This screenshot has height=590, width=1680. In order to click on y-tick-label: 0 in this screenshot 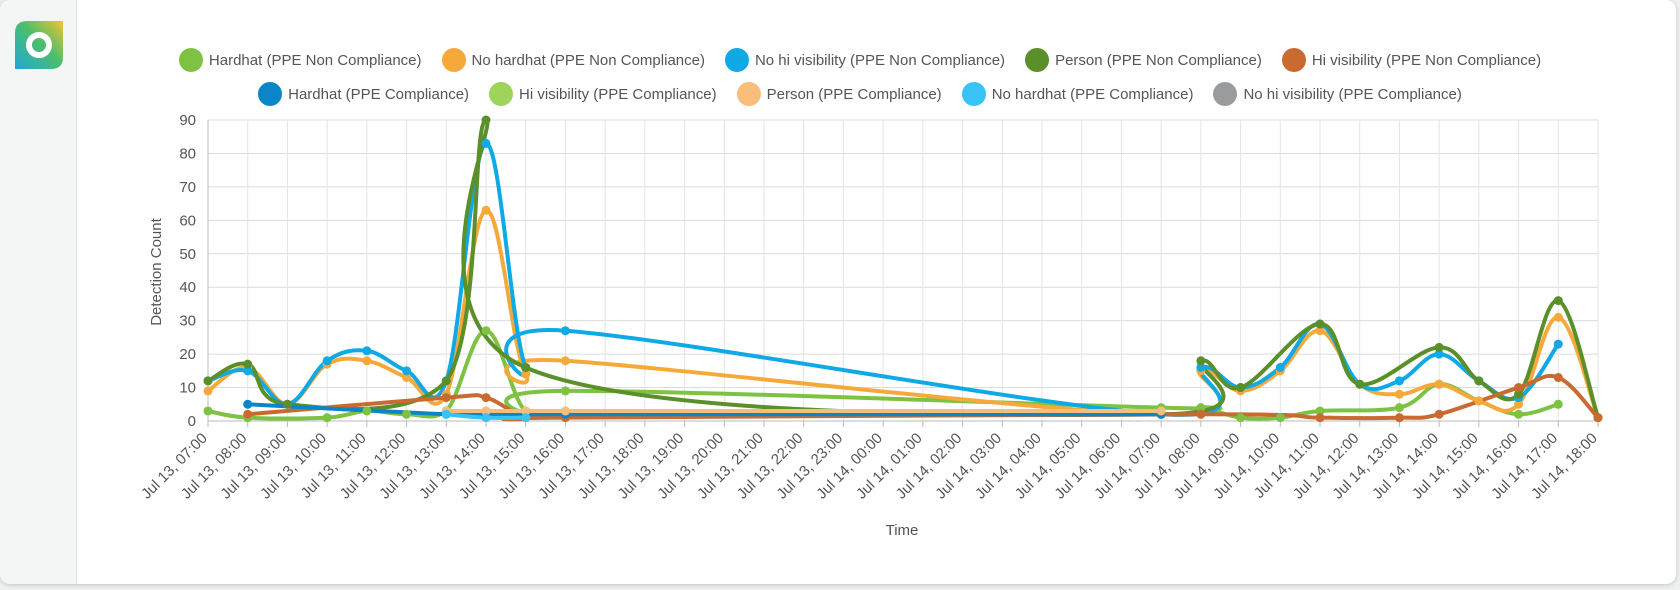, I will do `click(192, 421)`.